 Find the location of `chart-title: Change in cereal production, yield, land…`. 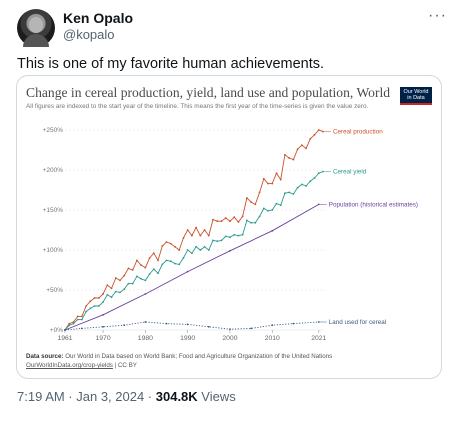

chart-title: Change in cereal production, yield, land… is located at coordinates (208, 92).